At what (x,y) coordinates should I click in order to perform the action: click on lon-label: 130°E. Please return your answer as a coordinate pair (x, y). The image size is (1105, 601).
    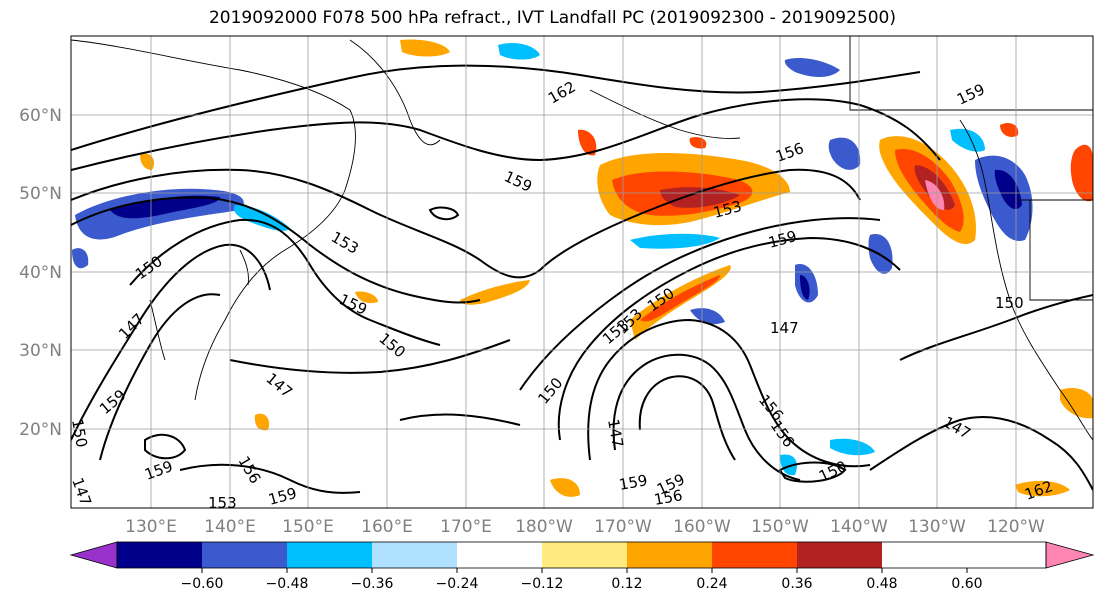
    Looking at the image, I should click on (151, 527).